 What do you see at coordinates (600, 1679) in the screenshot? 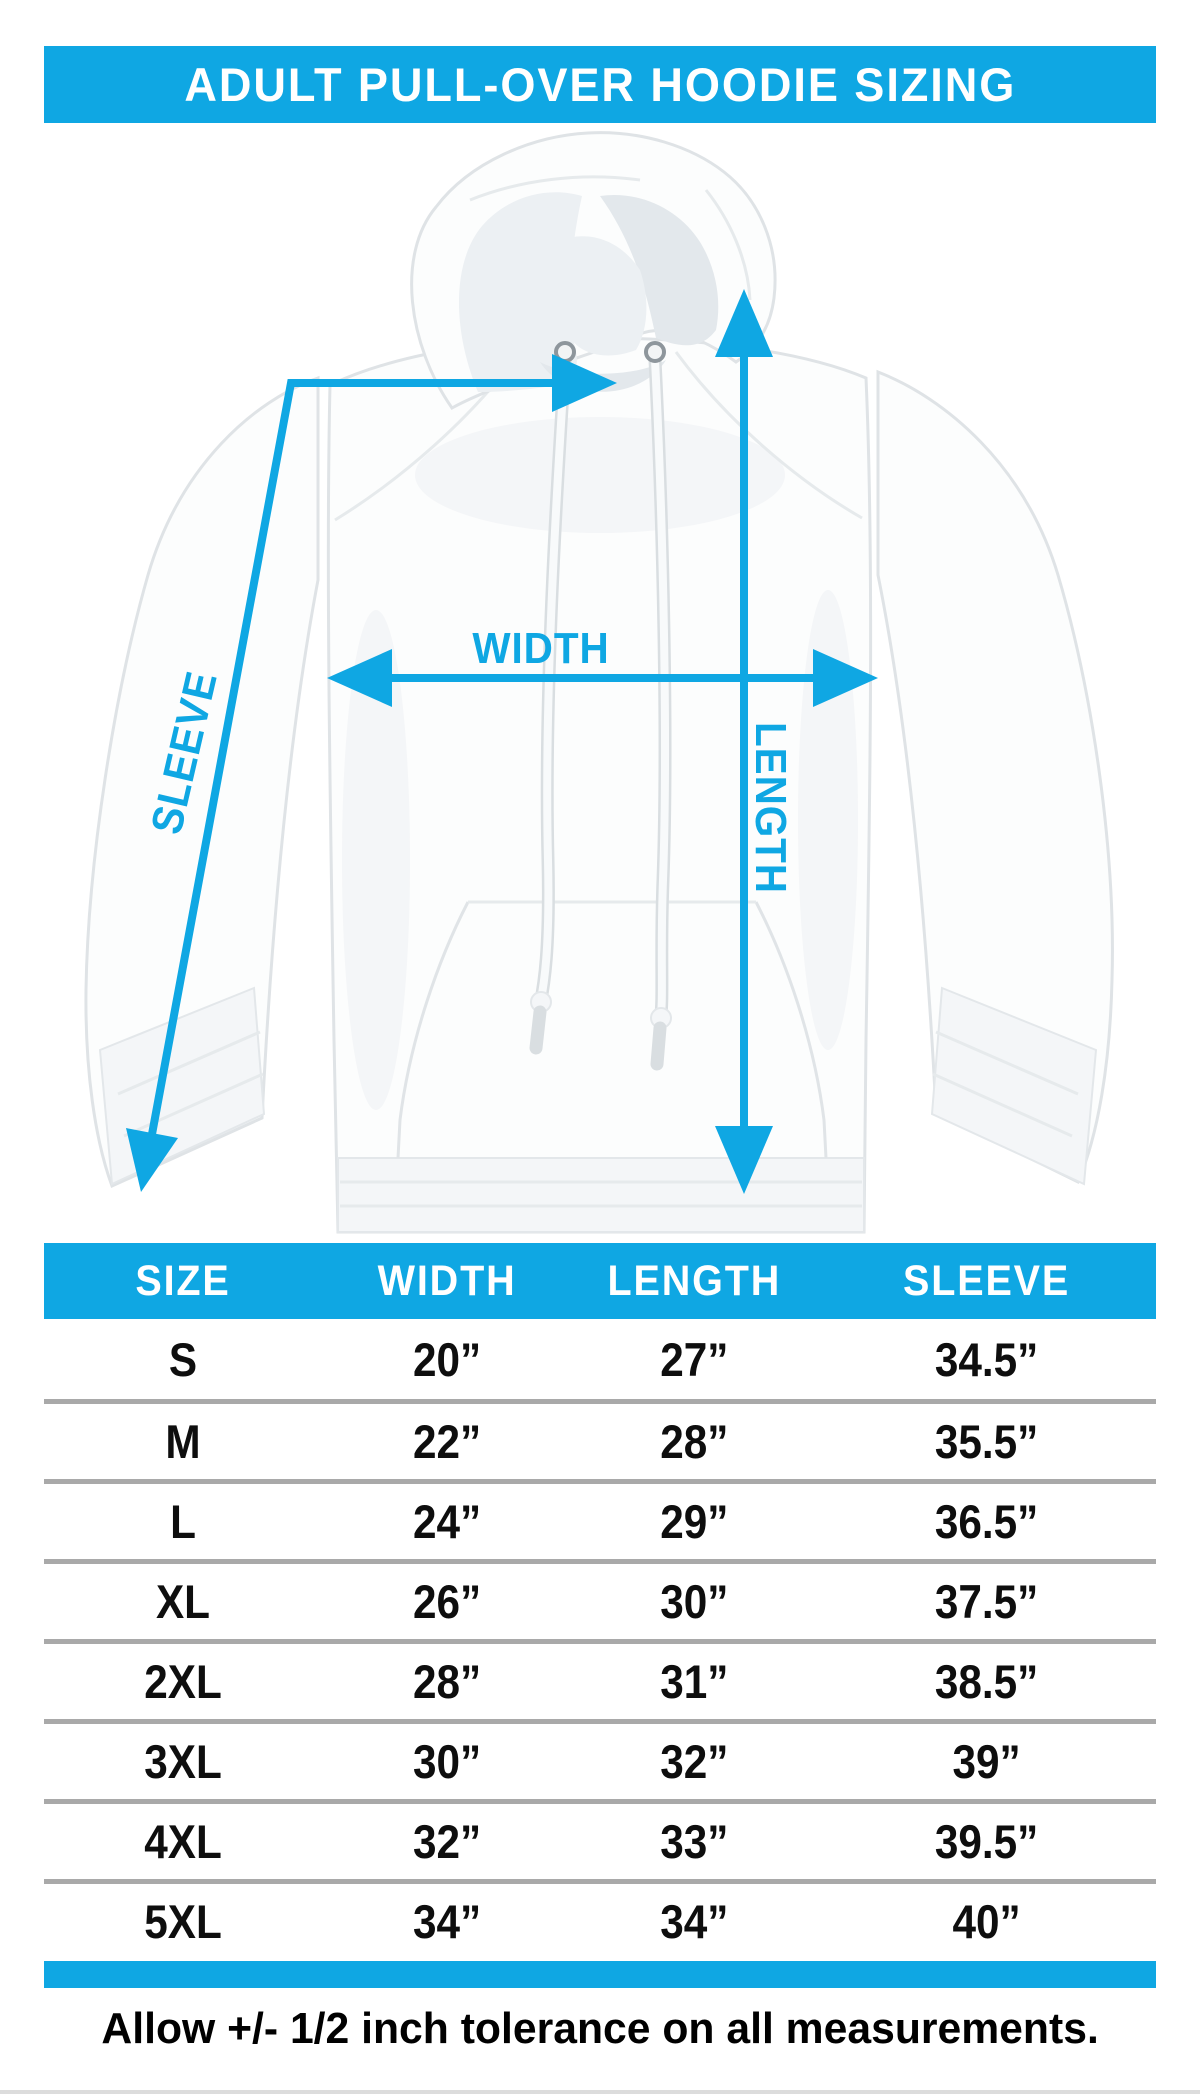
I see `table-row: 2XL 28” 31” 38.5”` at bounding box center [600, 1679].